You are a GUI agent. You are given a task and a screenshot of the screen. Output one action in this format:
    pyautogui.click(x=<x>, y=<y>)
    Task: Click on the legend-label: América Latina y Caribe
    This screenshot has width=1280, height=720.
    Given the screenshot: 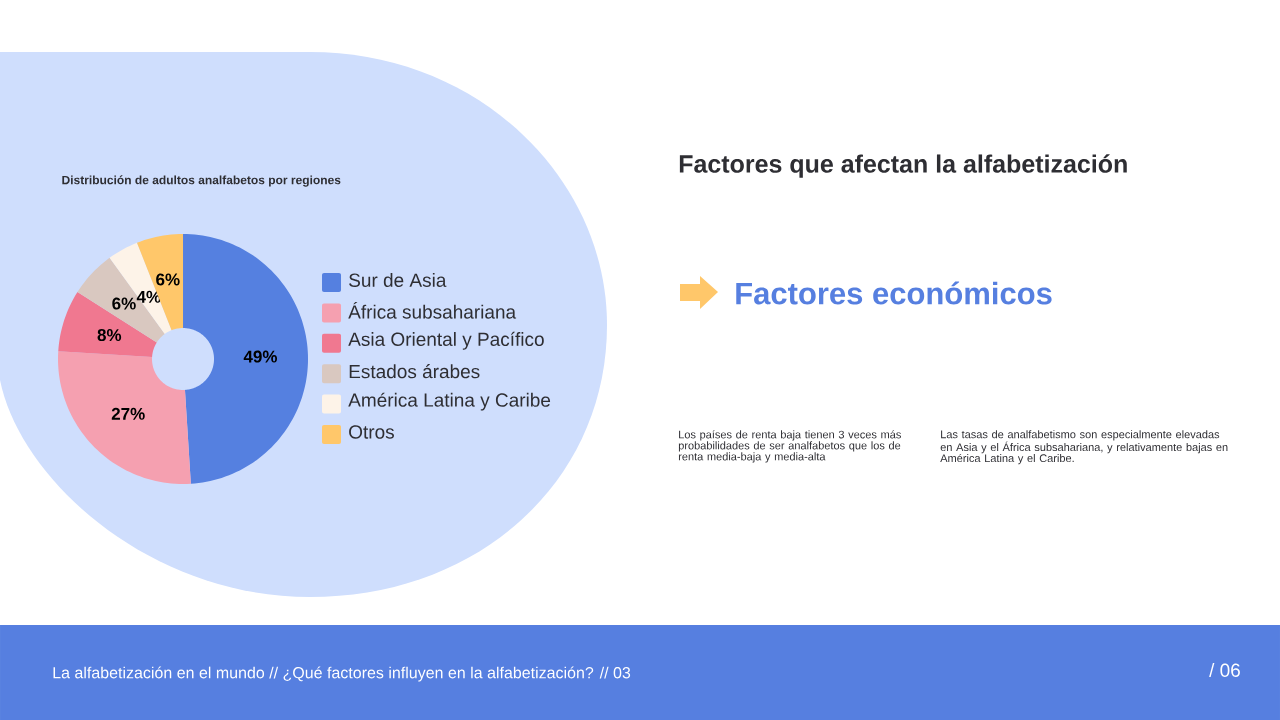 What is the action you would take?
    pyautogui.click(x=449, y=401)
    